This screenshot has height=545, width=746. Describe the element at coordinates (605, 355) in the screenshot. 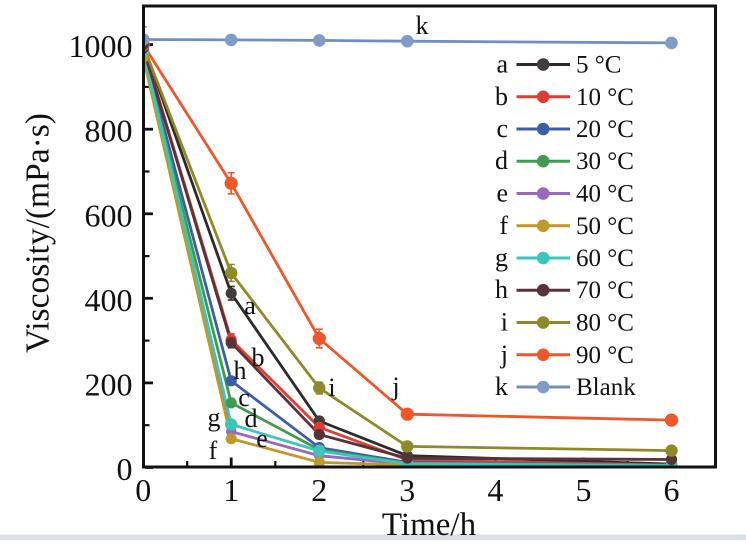

I see `svg-text: 90 °C` at that location.